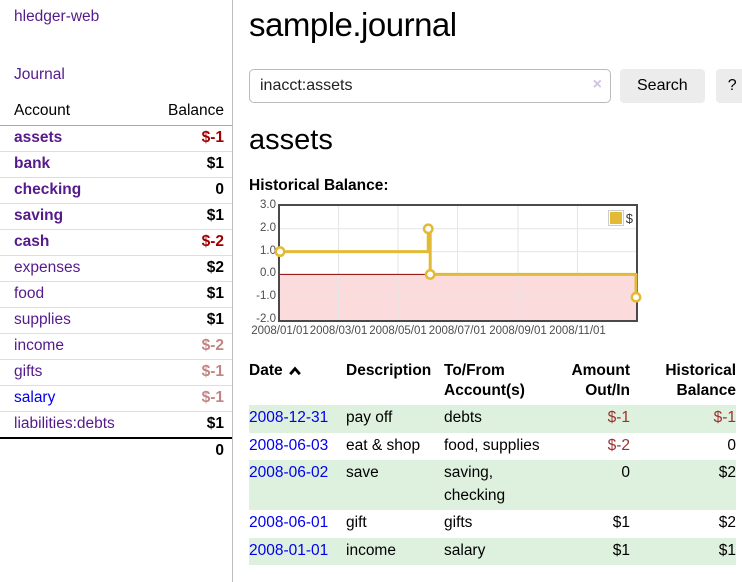 This screenshot has height=582, width=742. I want to click on account-link-income: income, so click(39, 345).